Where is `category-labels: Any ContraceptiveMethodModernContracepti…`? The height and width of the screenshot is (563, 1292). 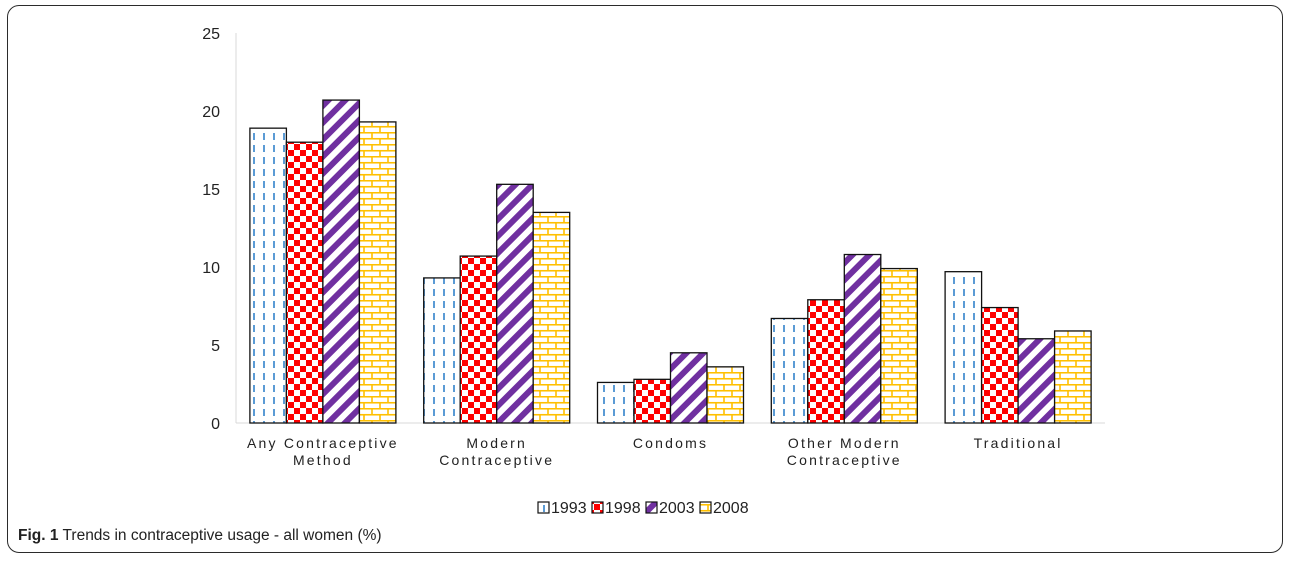
category-labels: Any ContraceptiveMethodModernContracepti… is located at coordinates (655, 451).